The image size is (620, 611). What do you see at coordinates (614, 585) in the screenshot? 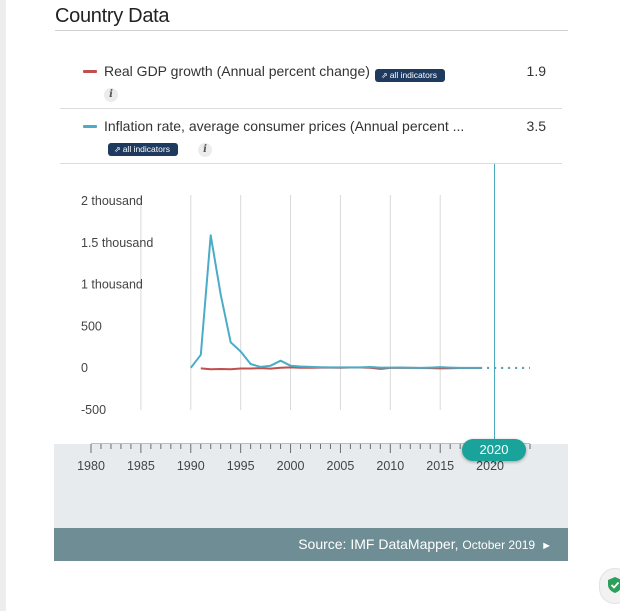
I see `shield-icon` at bounding box center [614, 585].